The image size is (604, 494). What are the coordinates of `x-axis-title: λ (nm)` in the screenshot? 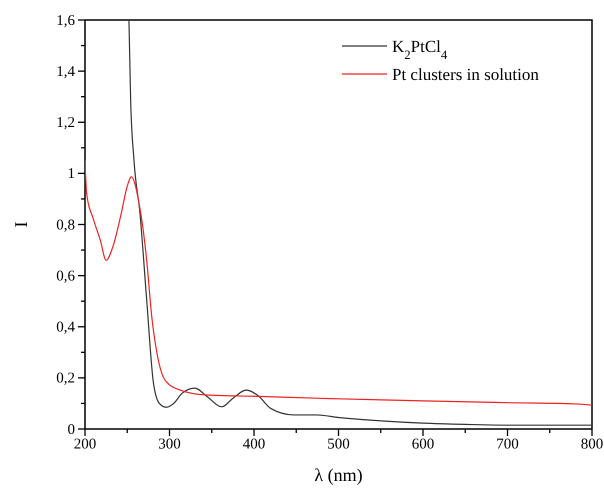 It's located at (338, 475).